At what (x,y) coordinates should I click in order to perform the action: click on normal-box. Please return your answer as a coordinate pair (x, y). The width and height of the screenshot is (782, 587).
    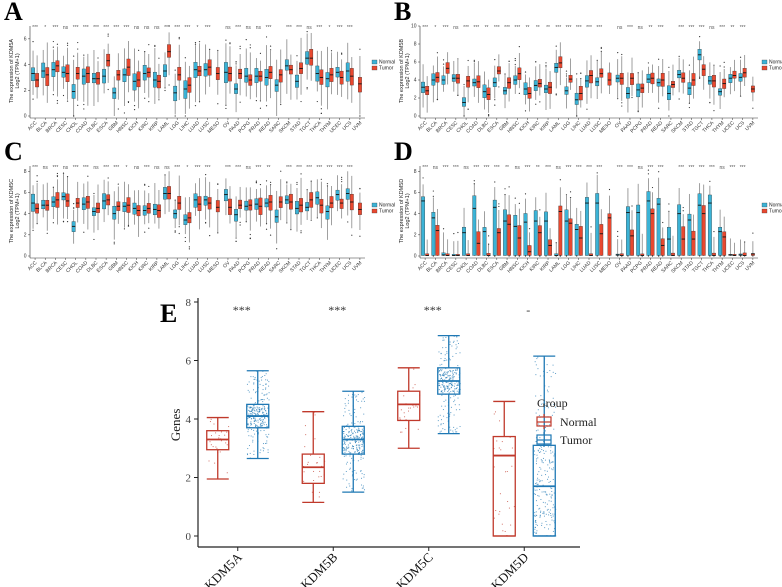
    Looking at the image, I should click on (525, 234).